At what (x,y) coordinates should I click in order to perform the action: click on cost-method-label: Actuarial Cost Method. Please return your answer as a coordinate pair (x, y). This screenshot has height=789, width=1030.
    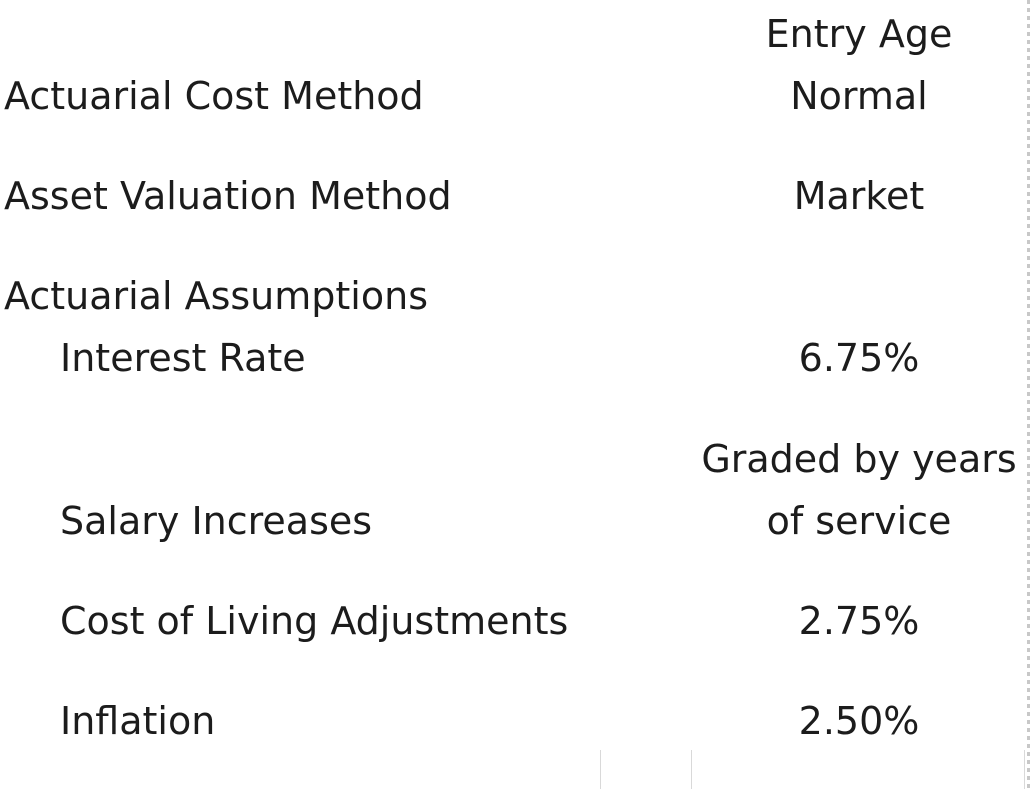
    Looking at the image, I should click on (214, 96).